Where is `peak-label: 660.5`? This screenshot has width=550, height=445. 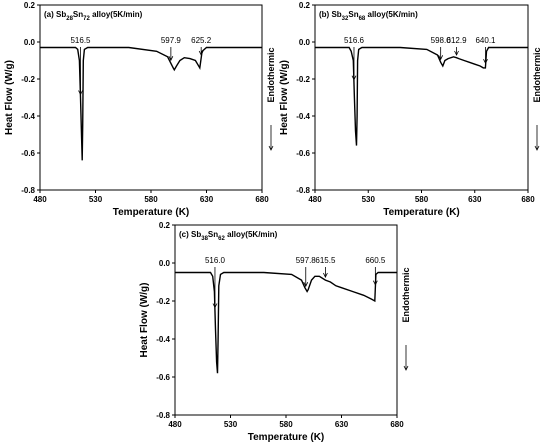
peak-label: 660.5 is located at coordinates (375, 260).